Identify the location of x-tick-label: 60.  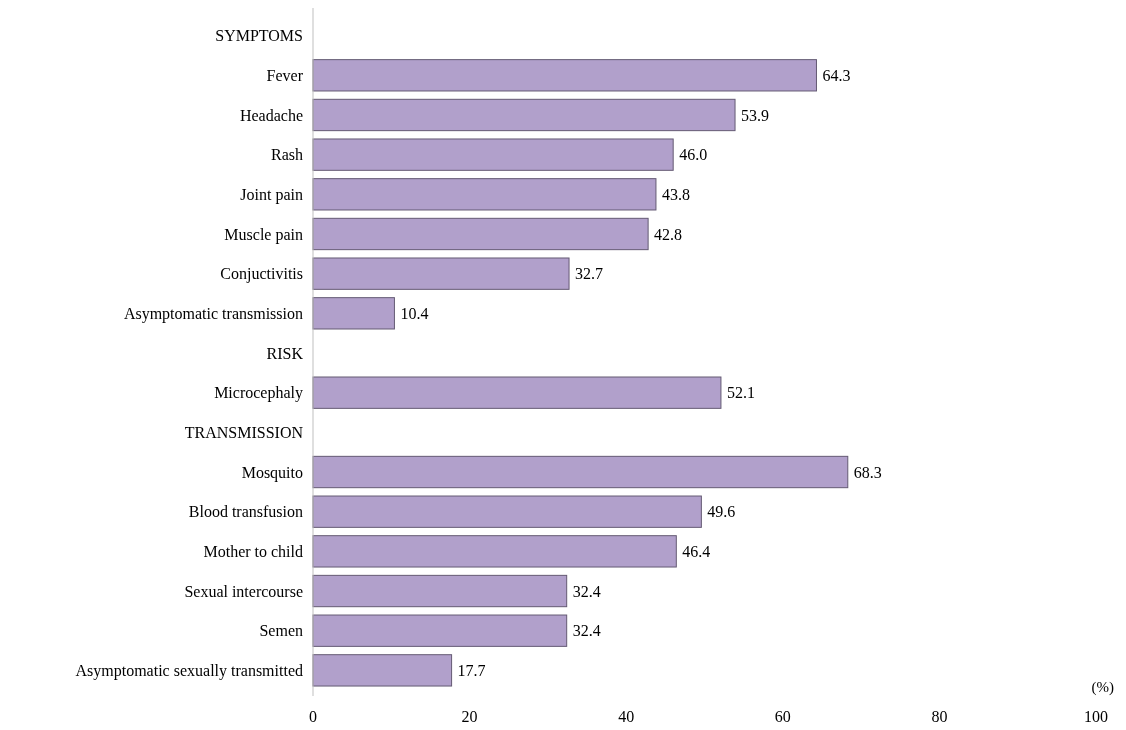
(782, 716).